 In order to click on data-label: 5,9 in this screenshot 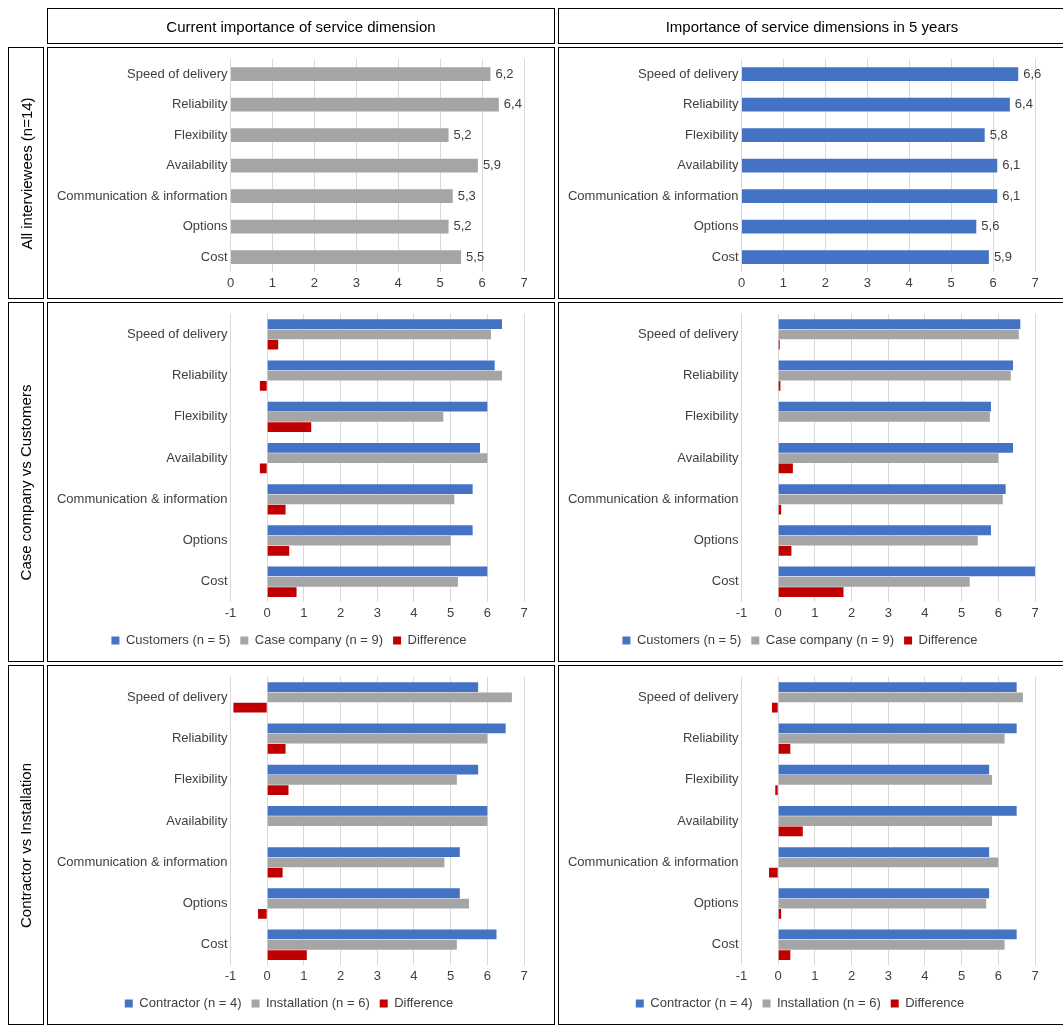, I will do `click(491, 165)`.